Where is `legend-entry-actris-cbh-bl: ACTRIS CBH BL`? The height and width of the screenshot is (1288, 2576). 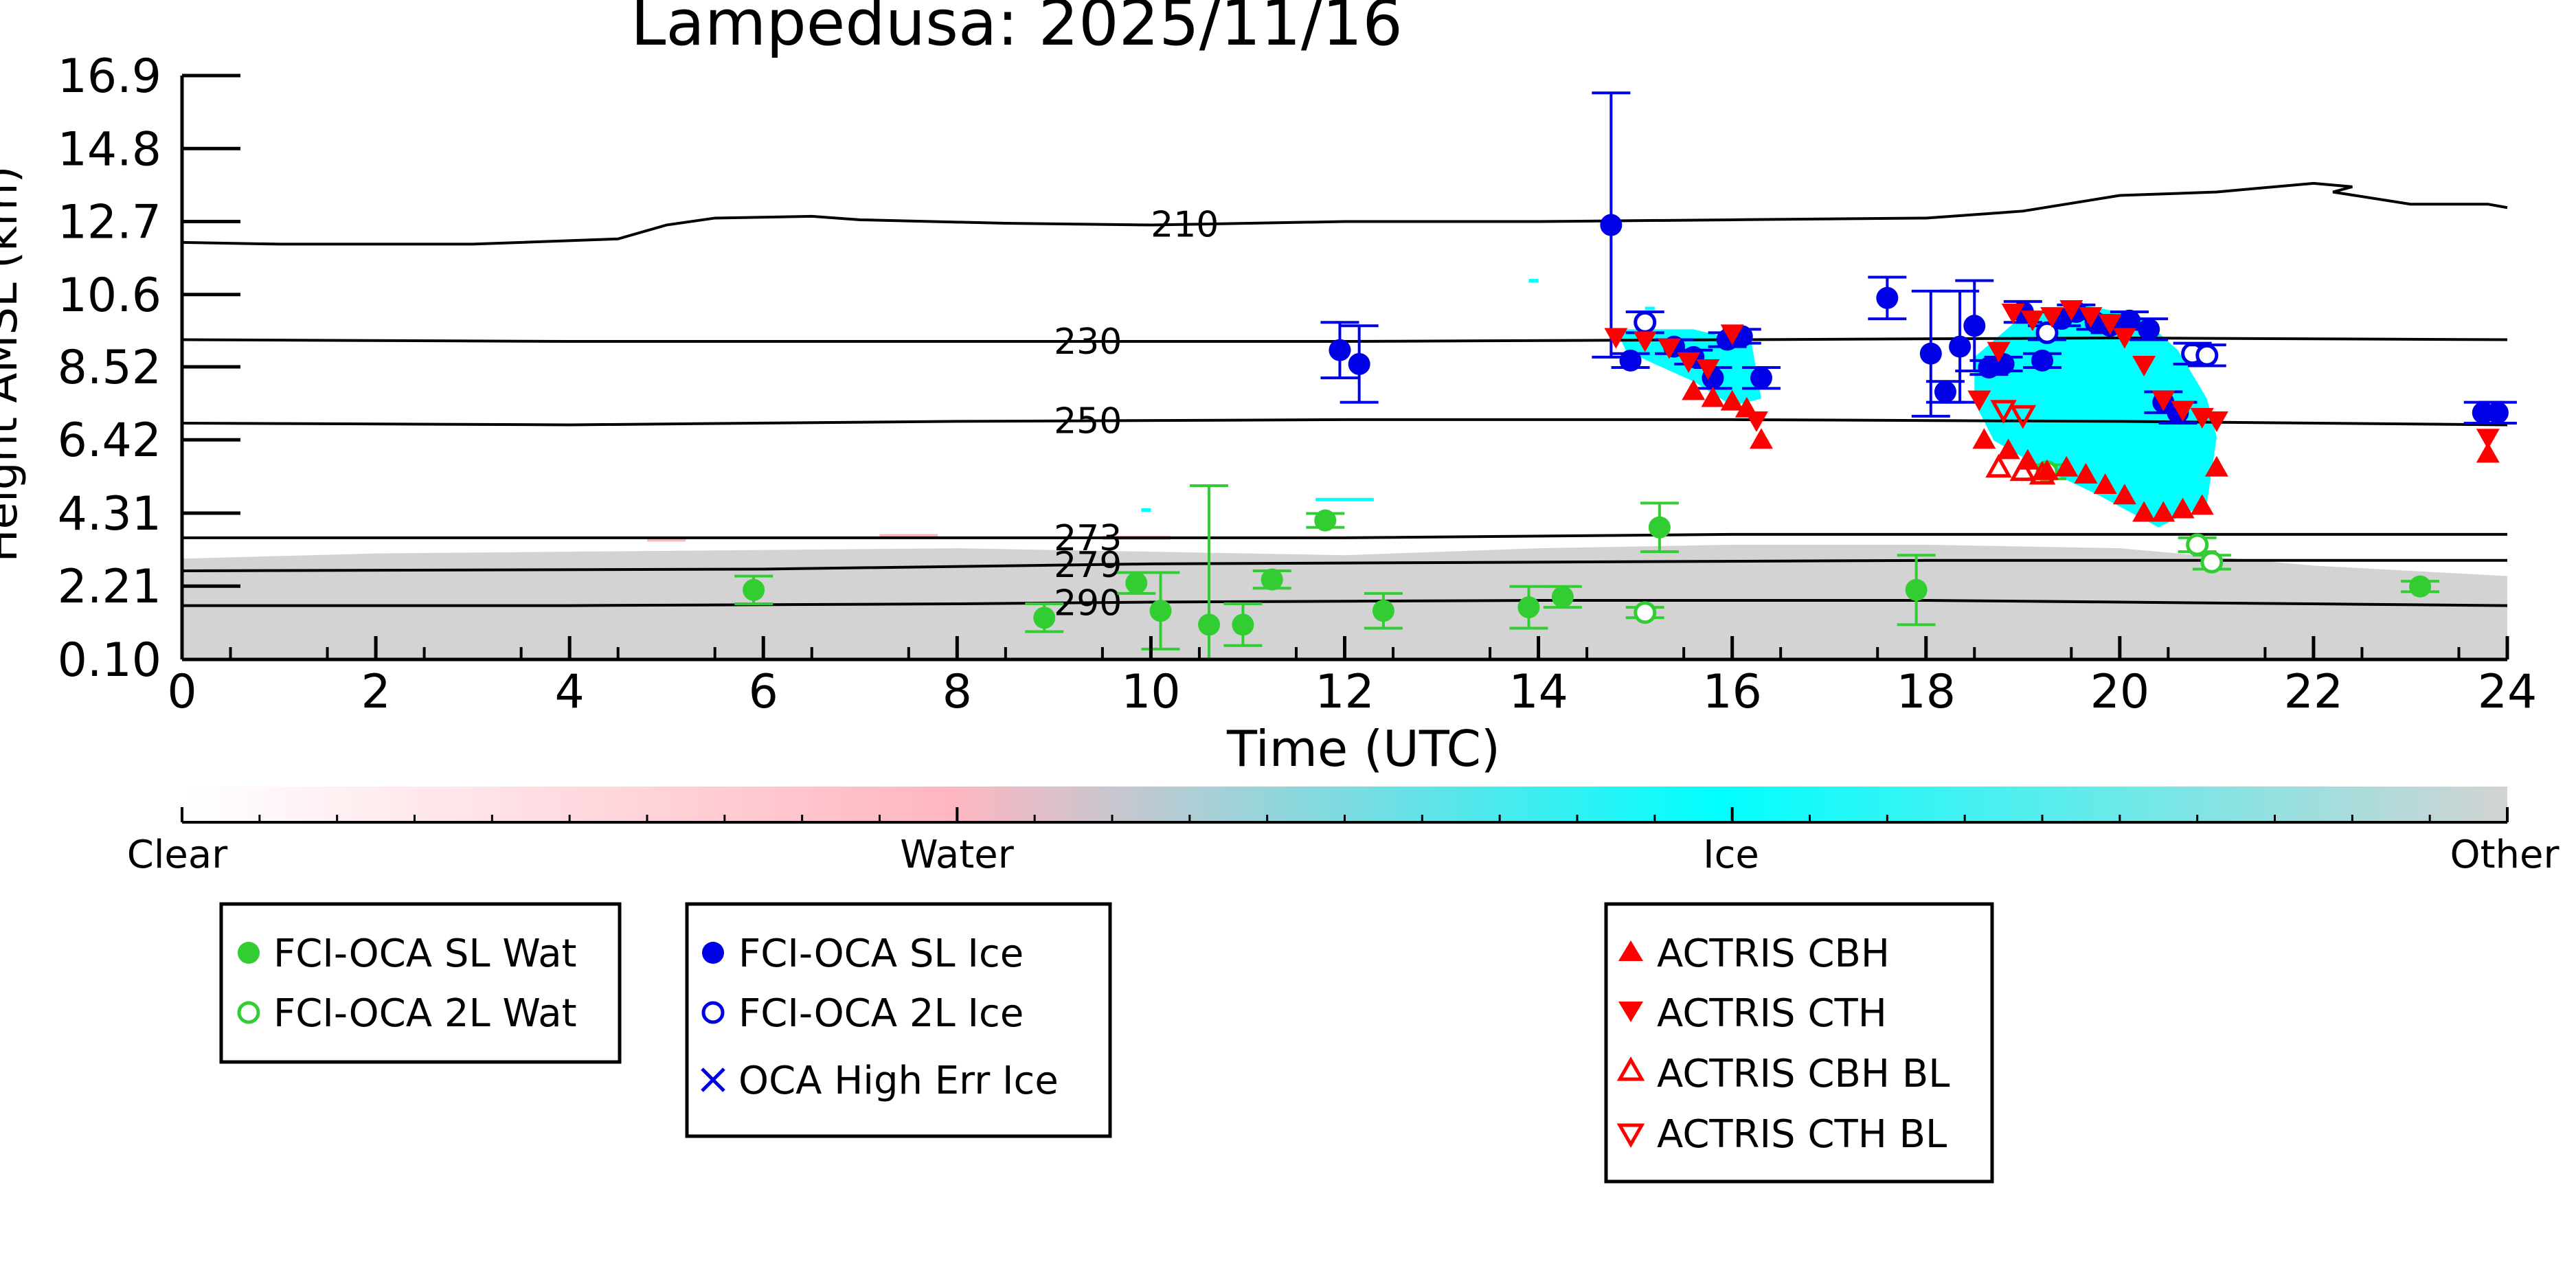
legend-entry-actris-cbh-bl: ACTRIS CBH BL is located at coordinates (1783, 1074).